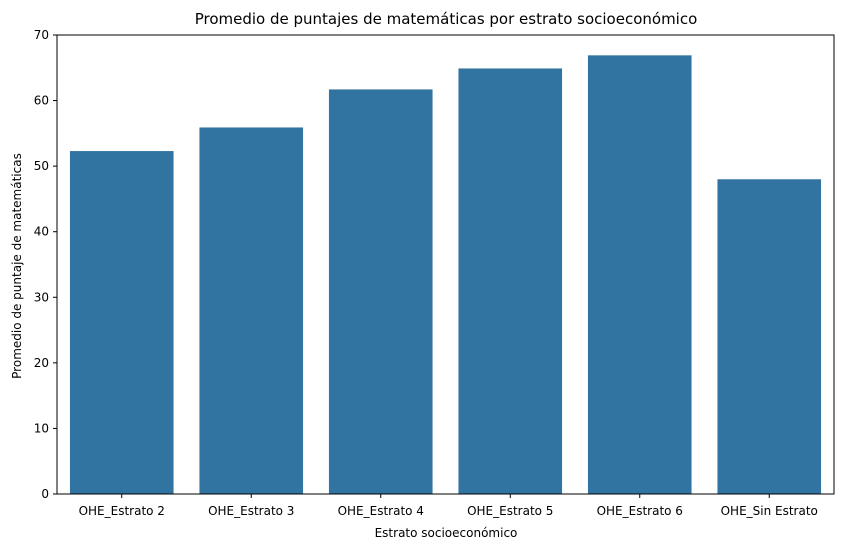 This screenshot has width=842, height=552. Describe the element at coordinates (640, 511) in the screenshot. I see `x-tick-label: OHE_Estrato 6` at that location.